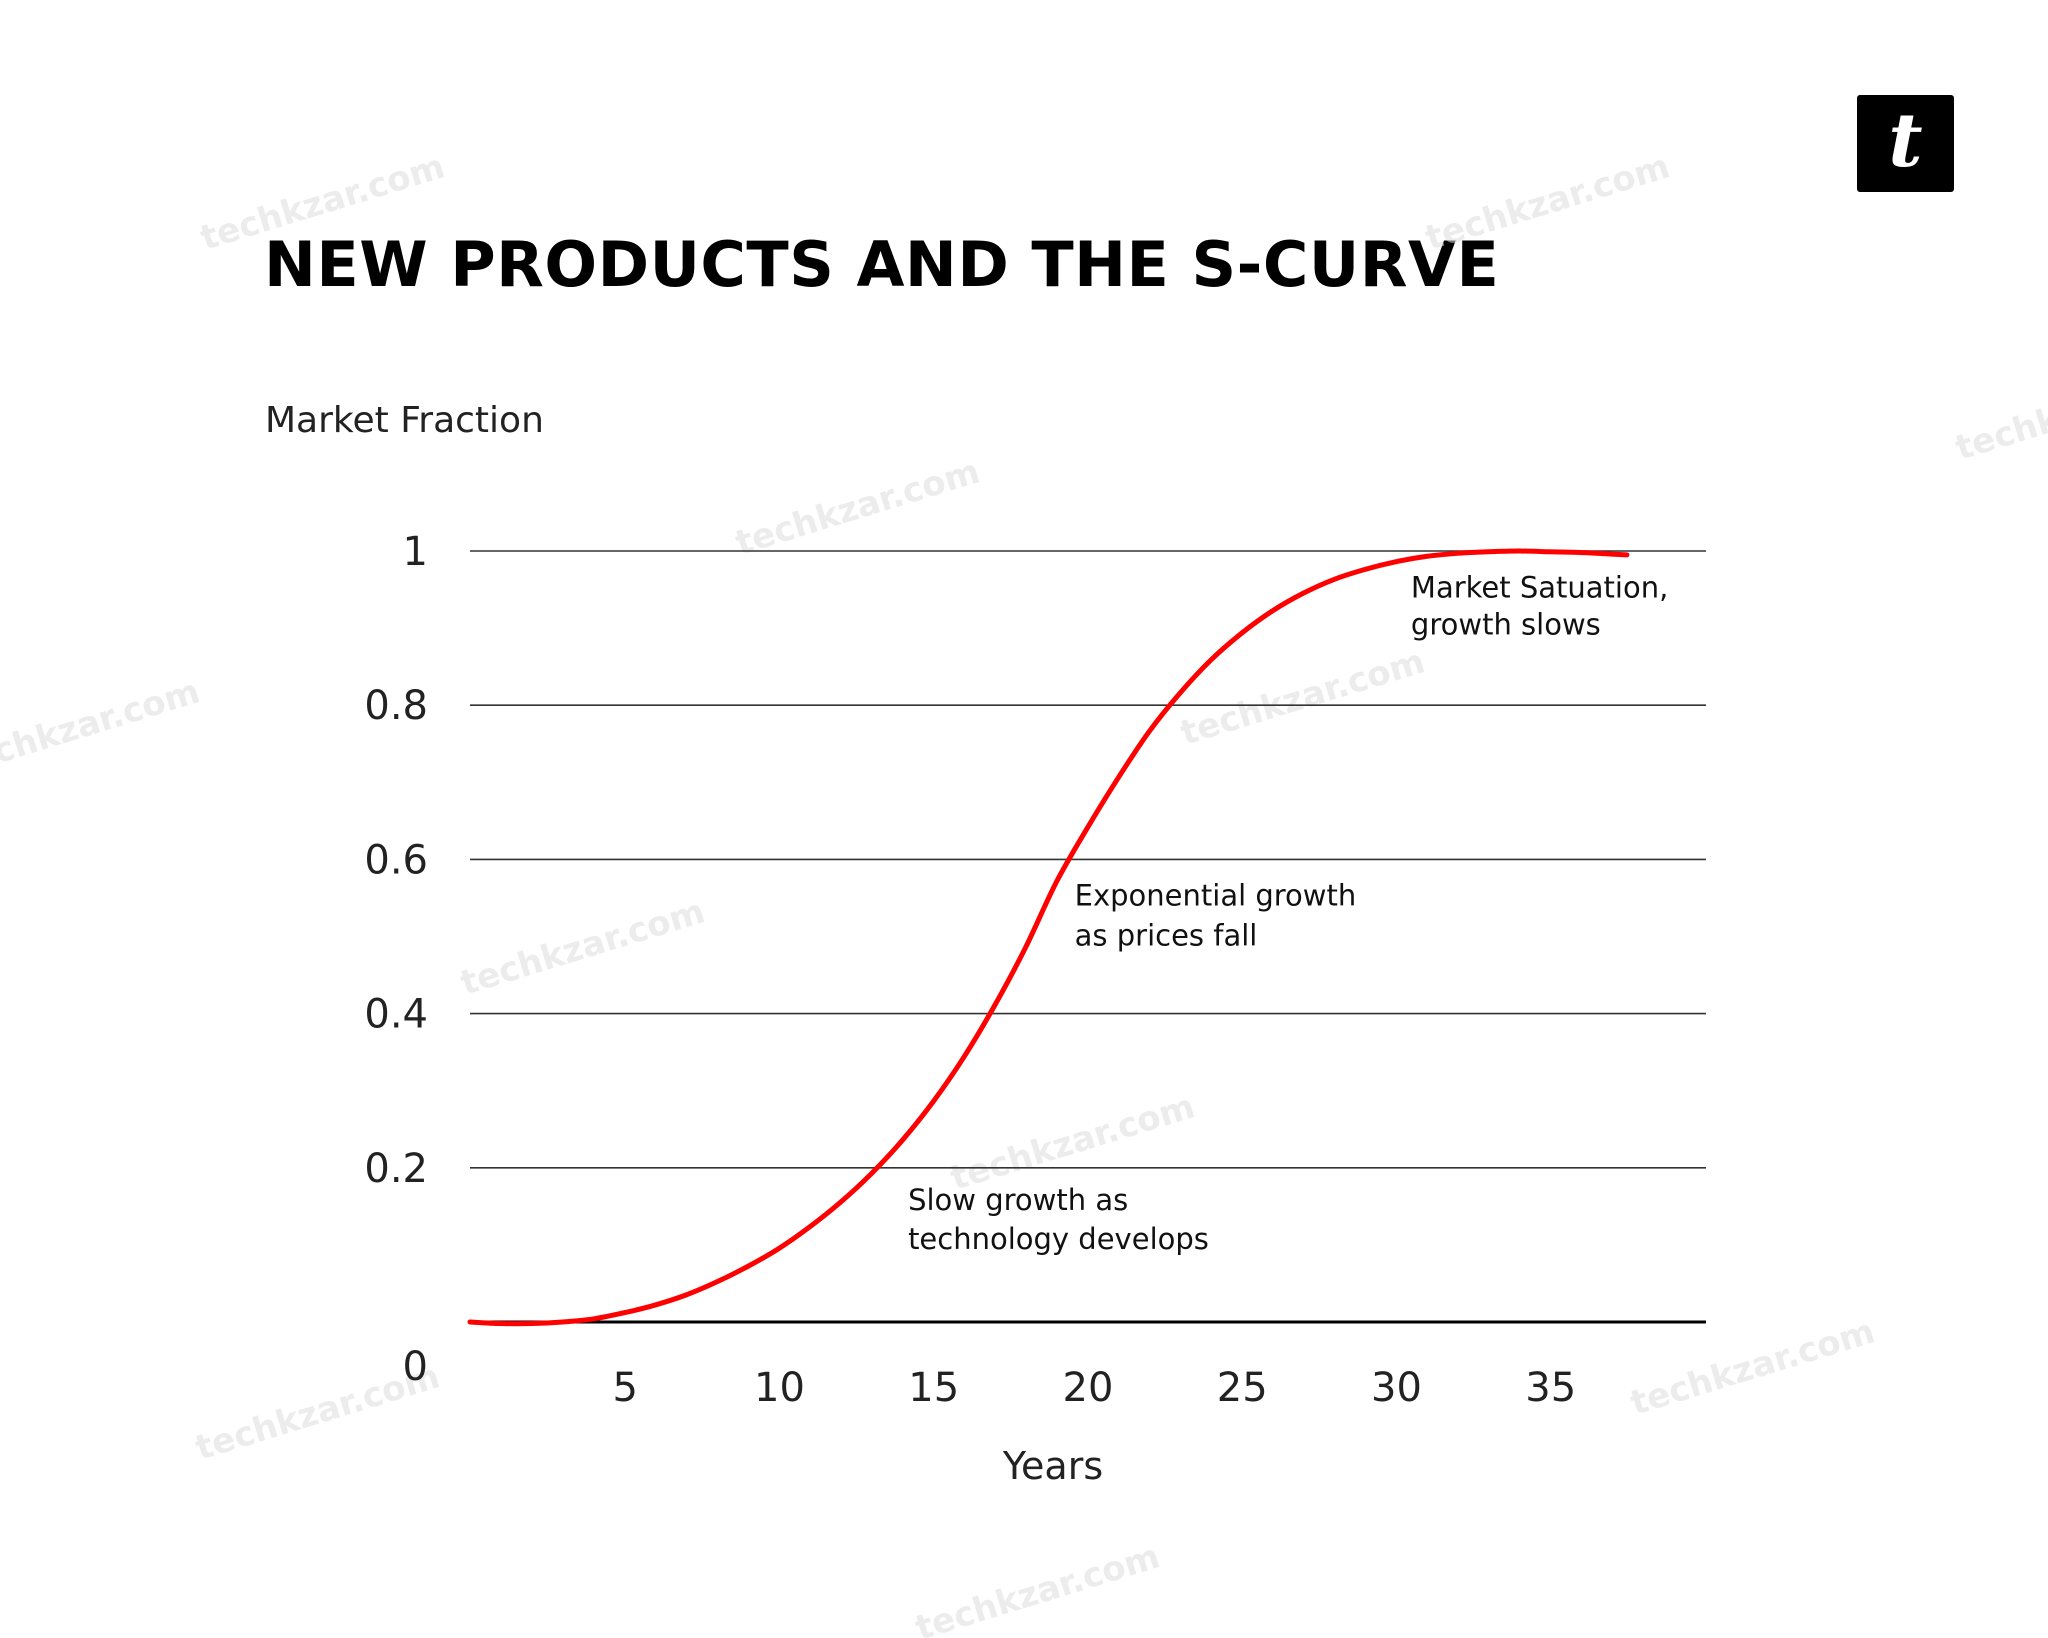 This screenshot has width=2048, height=1638. Describe the element at coordinates (625, 1388) in the screenshot. I see `x-tick-label: 5` at that location.